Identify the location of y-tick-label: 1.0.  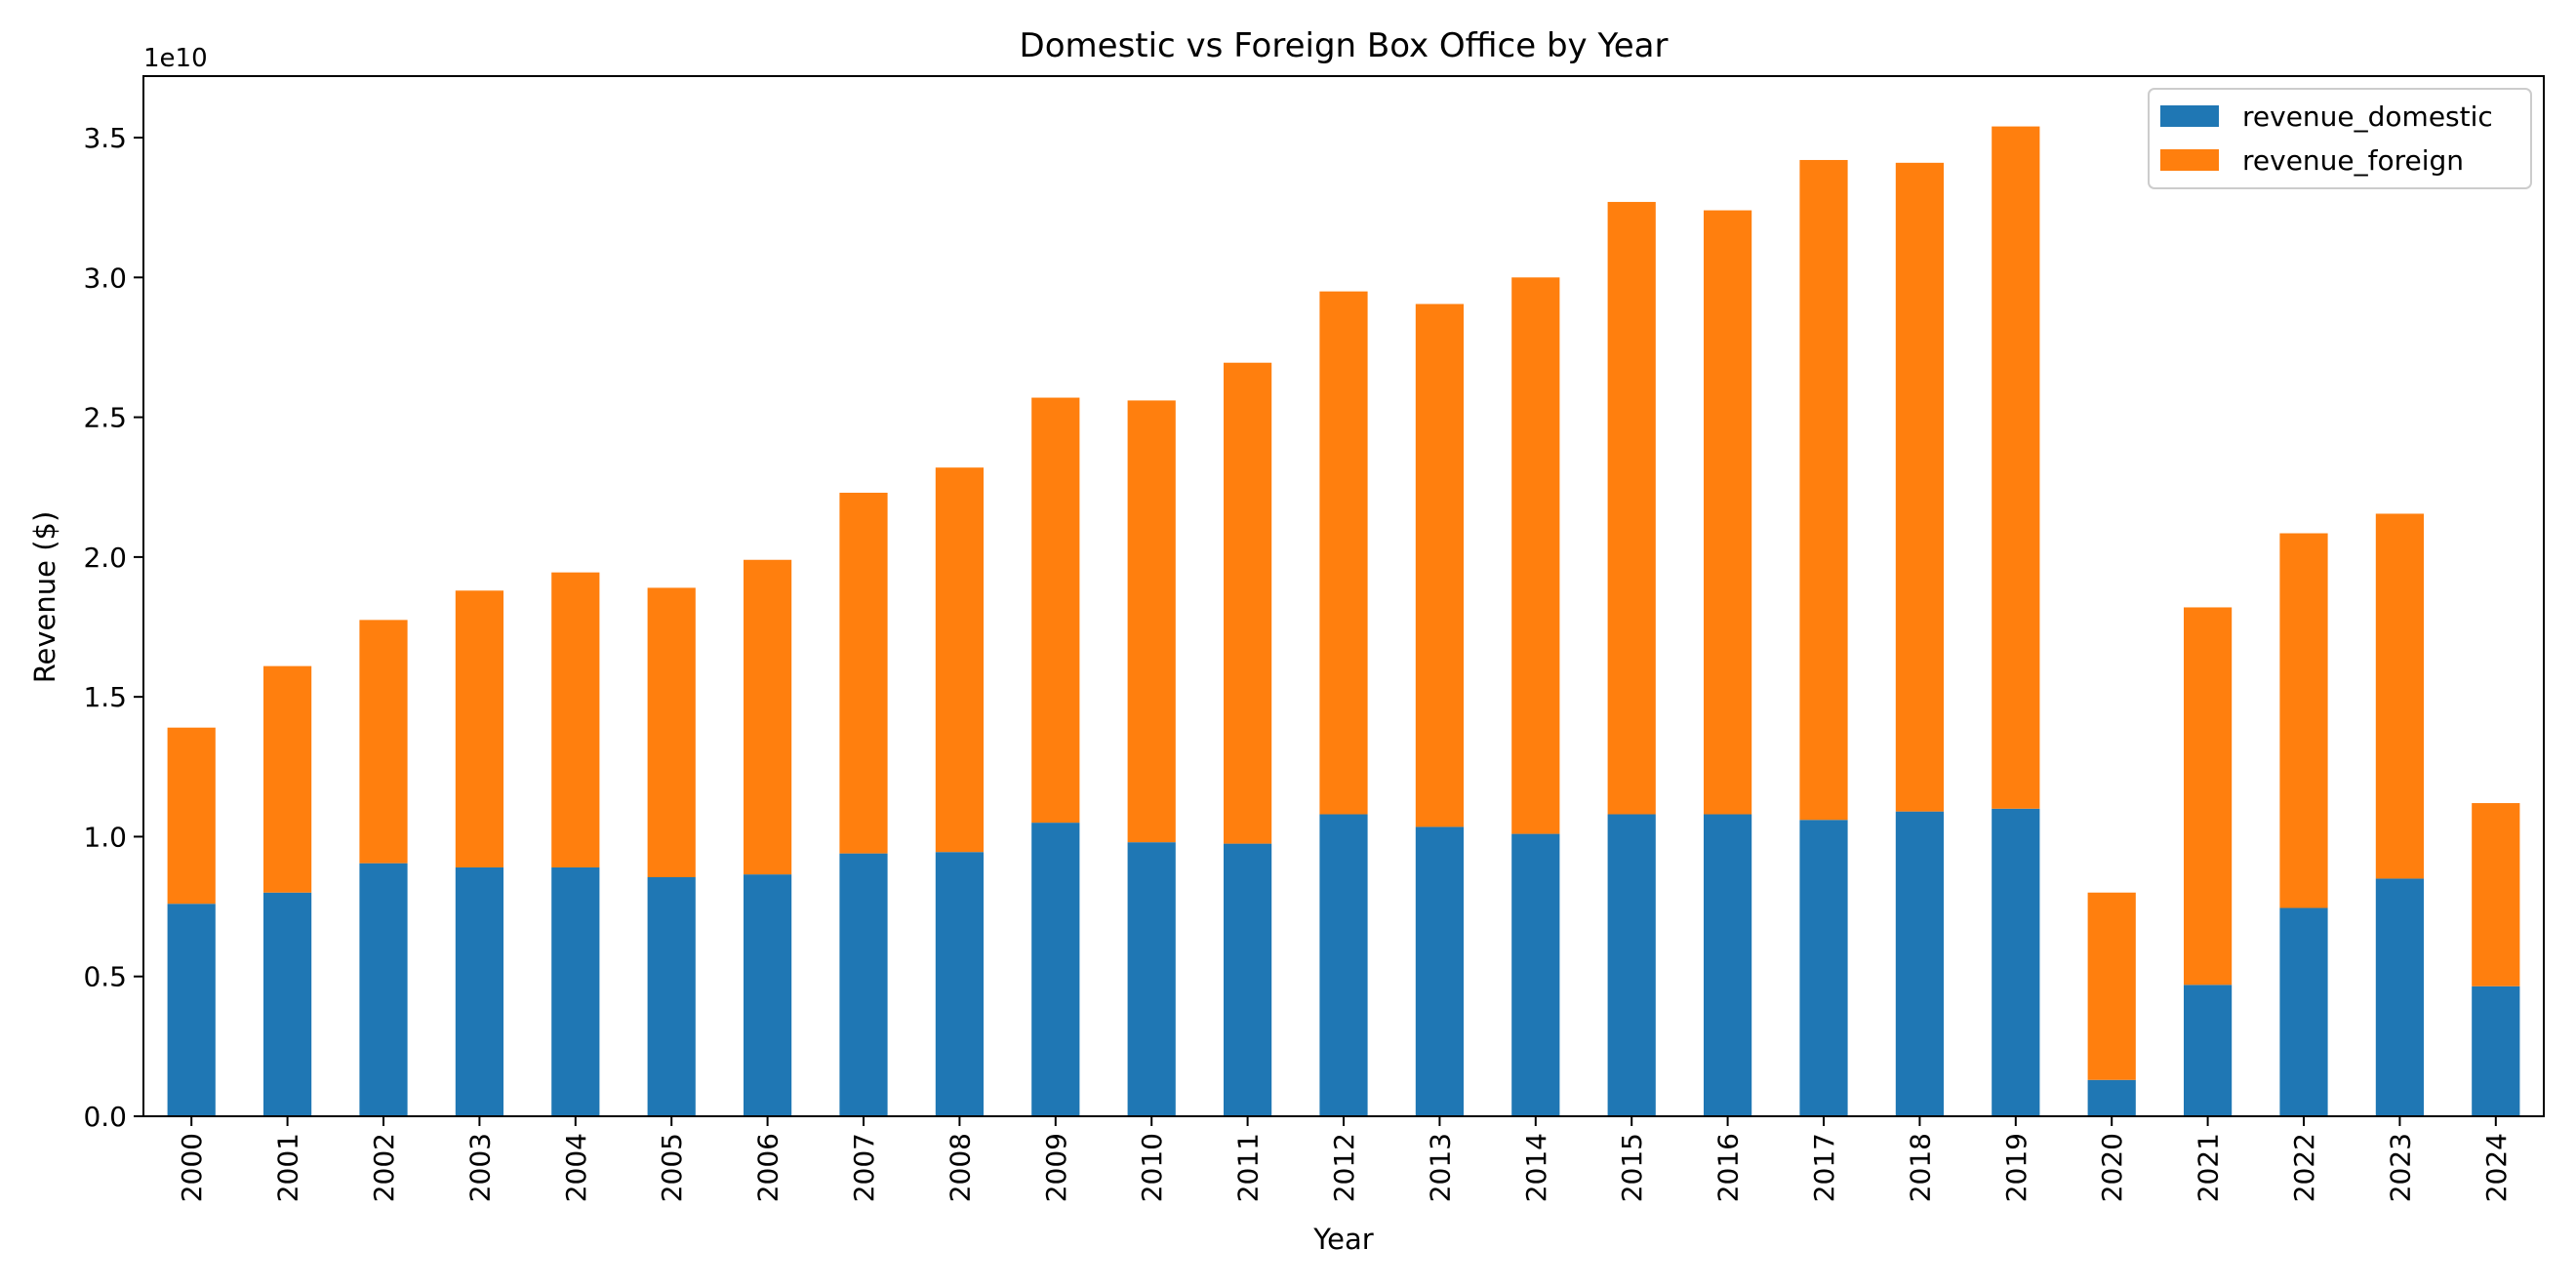
(105, 837).